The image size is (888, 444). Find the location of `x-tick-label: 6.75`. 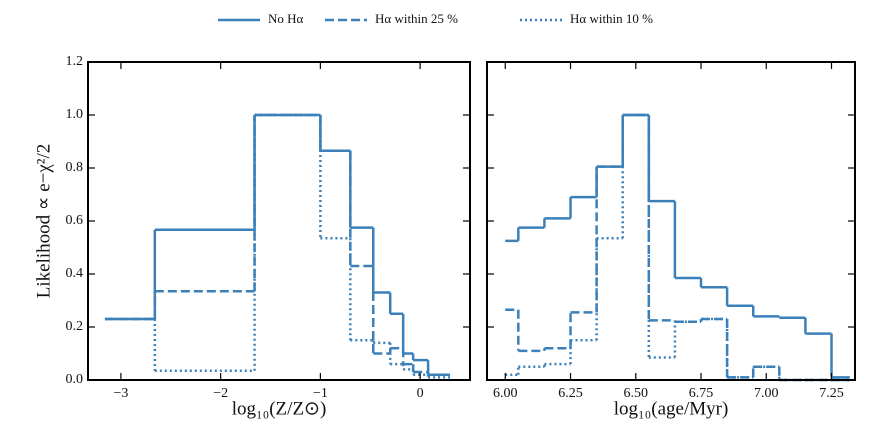

x-tick-label: 6.75 is located at coordinates (701, 393).